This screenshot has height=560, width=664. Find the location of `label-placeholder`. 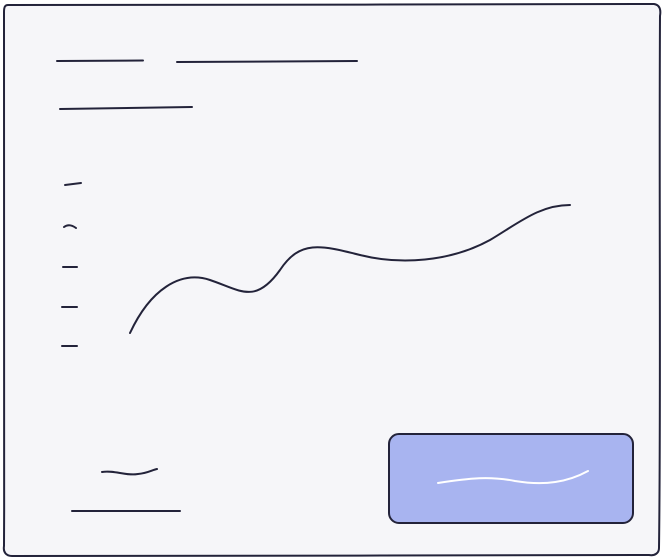

label-placeholder is located at coordinates (129, 472).